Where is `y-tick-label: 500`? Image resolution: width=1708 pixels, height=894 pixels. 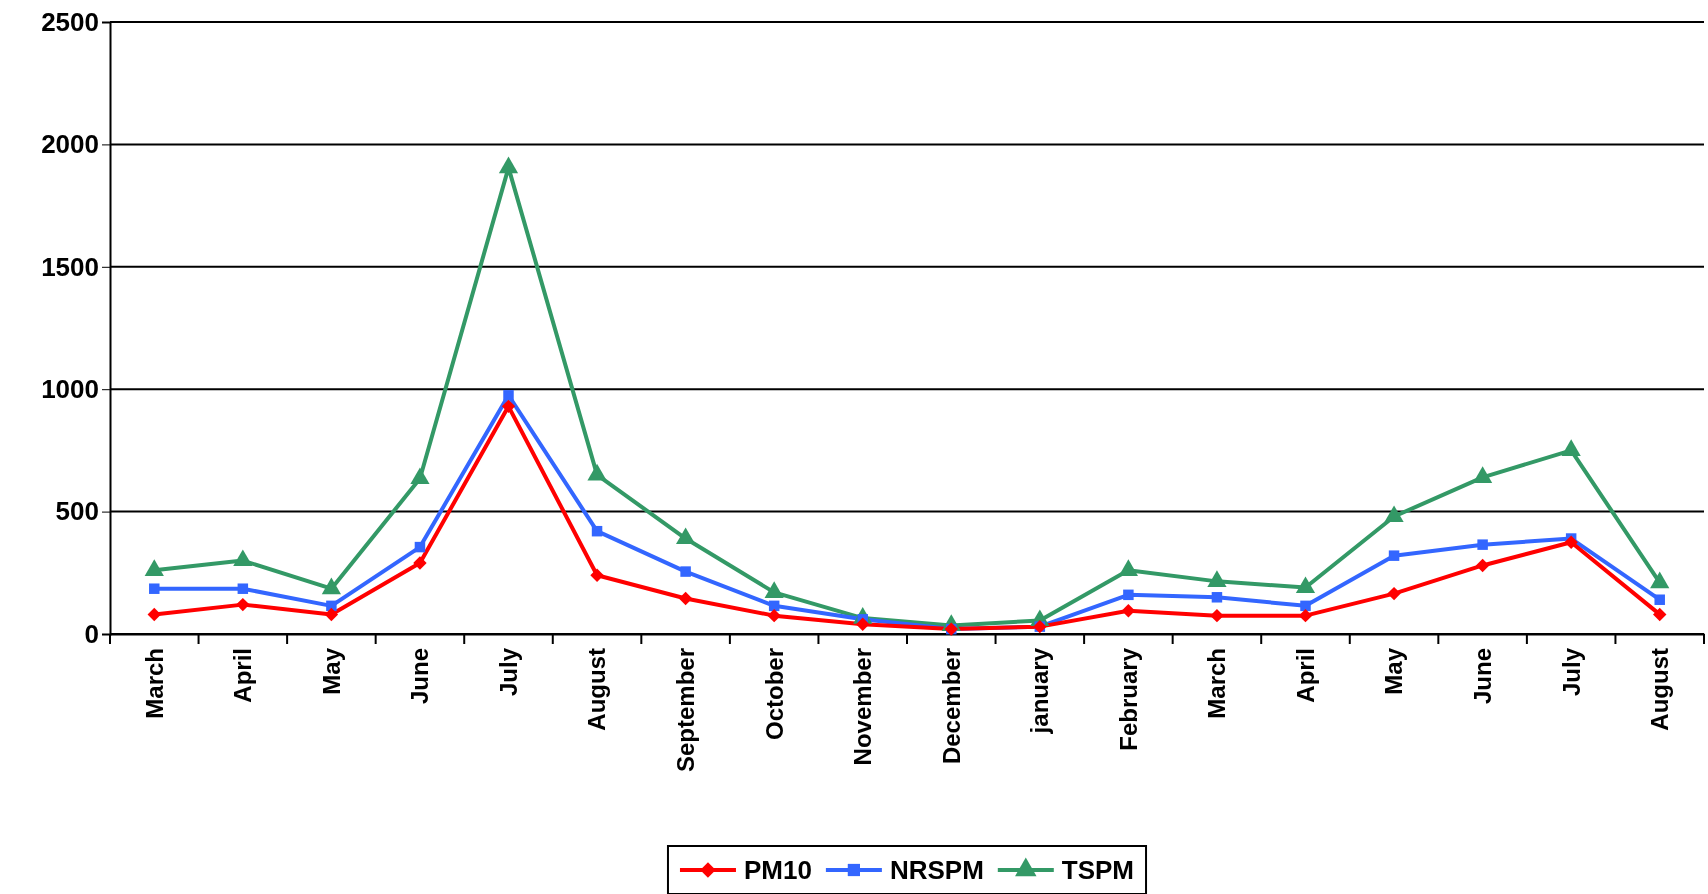
y-tick-label: 500 is located at coordinates (77, 511).